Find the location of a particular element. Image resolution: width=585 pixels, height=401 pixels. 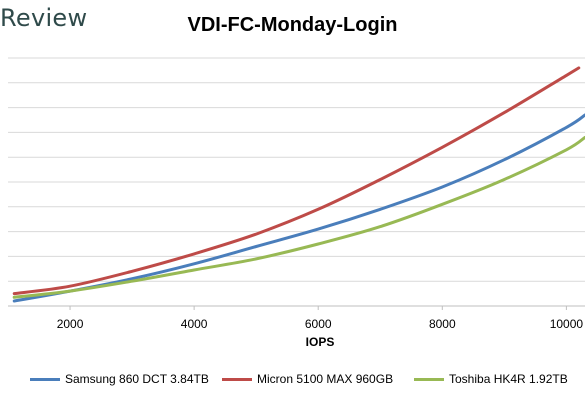

x-tick-label: 10000 is located at coordinates (567, 324).